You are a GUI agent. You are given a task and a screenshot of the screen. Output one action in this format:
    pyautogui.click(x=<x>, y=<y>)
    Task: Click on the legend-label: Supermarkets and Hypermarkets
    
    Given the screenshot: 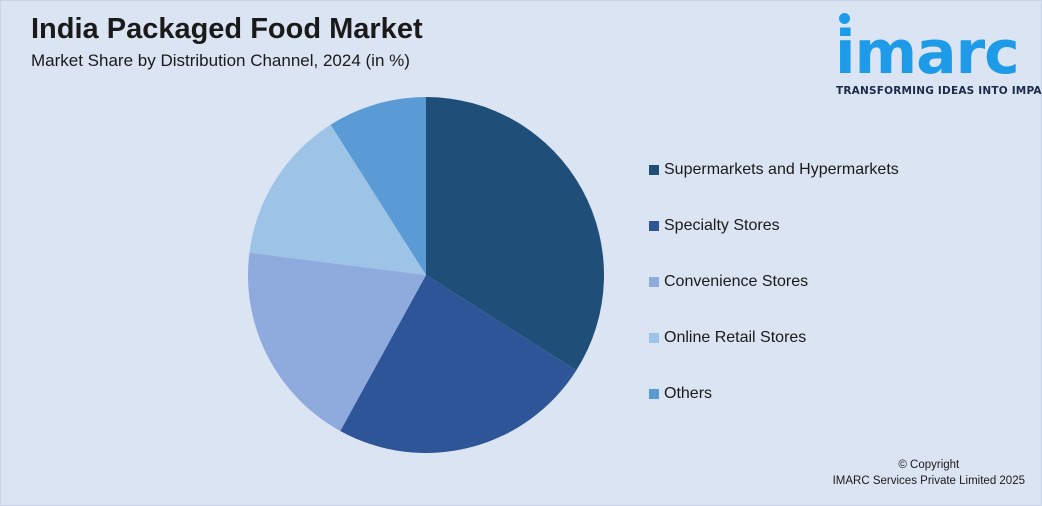 What is the action you would take?
    pyautogui.click(x=781, y=169)
    